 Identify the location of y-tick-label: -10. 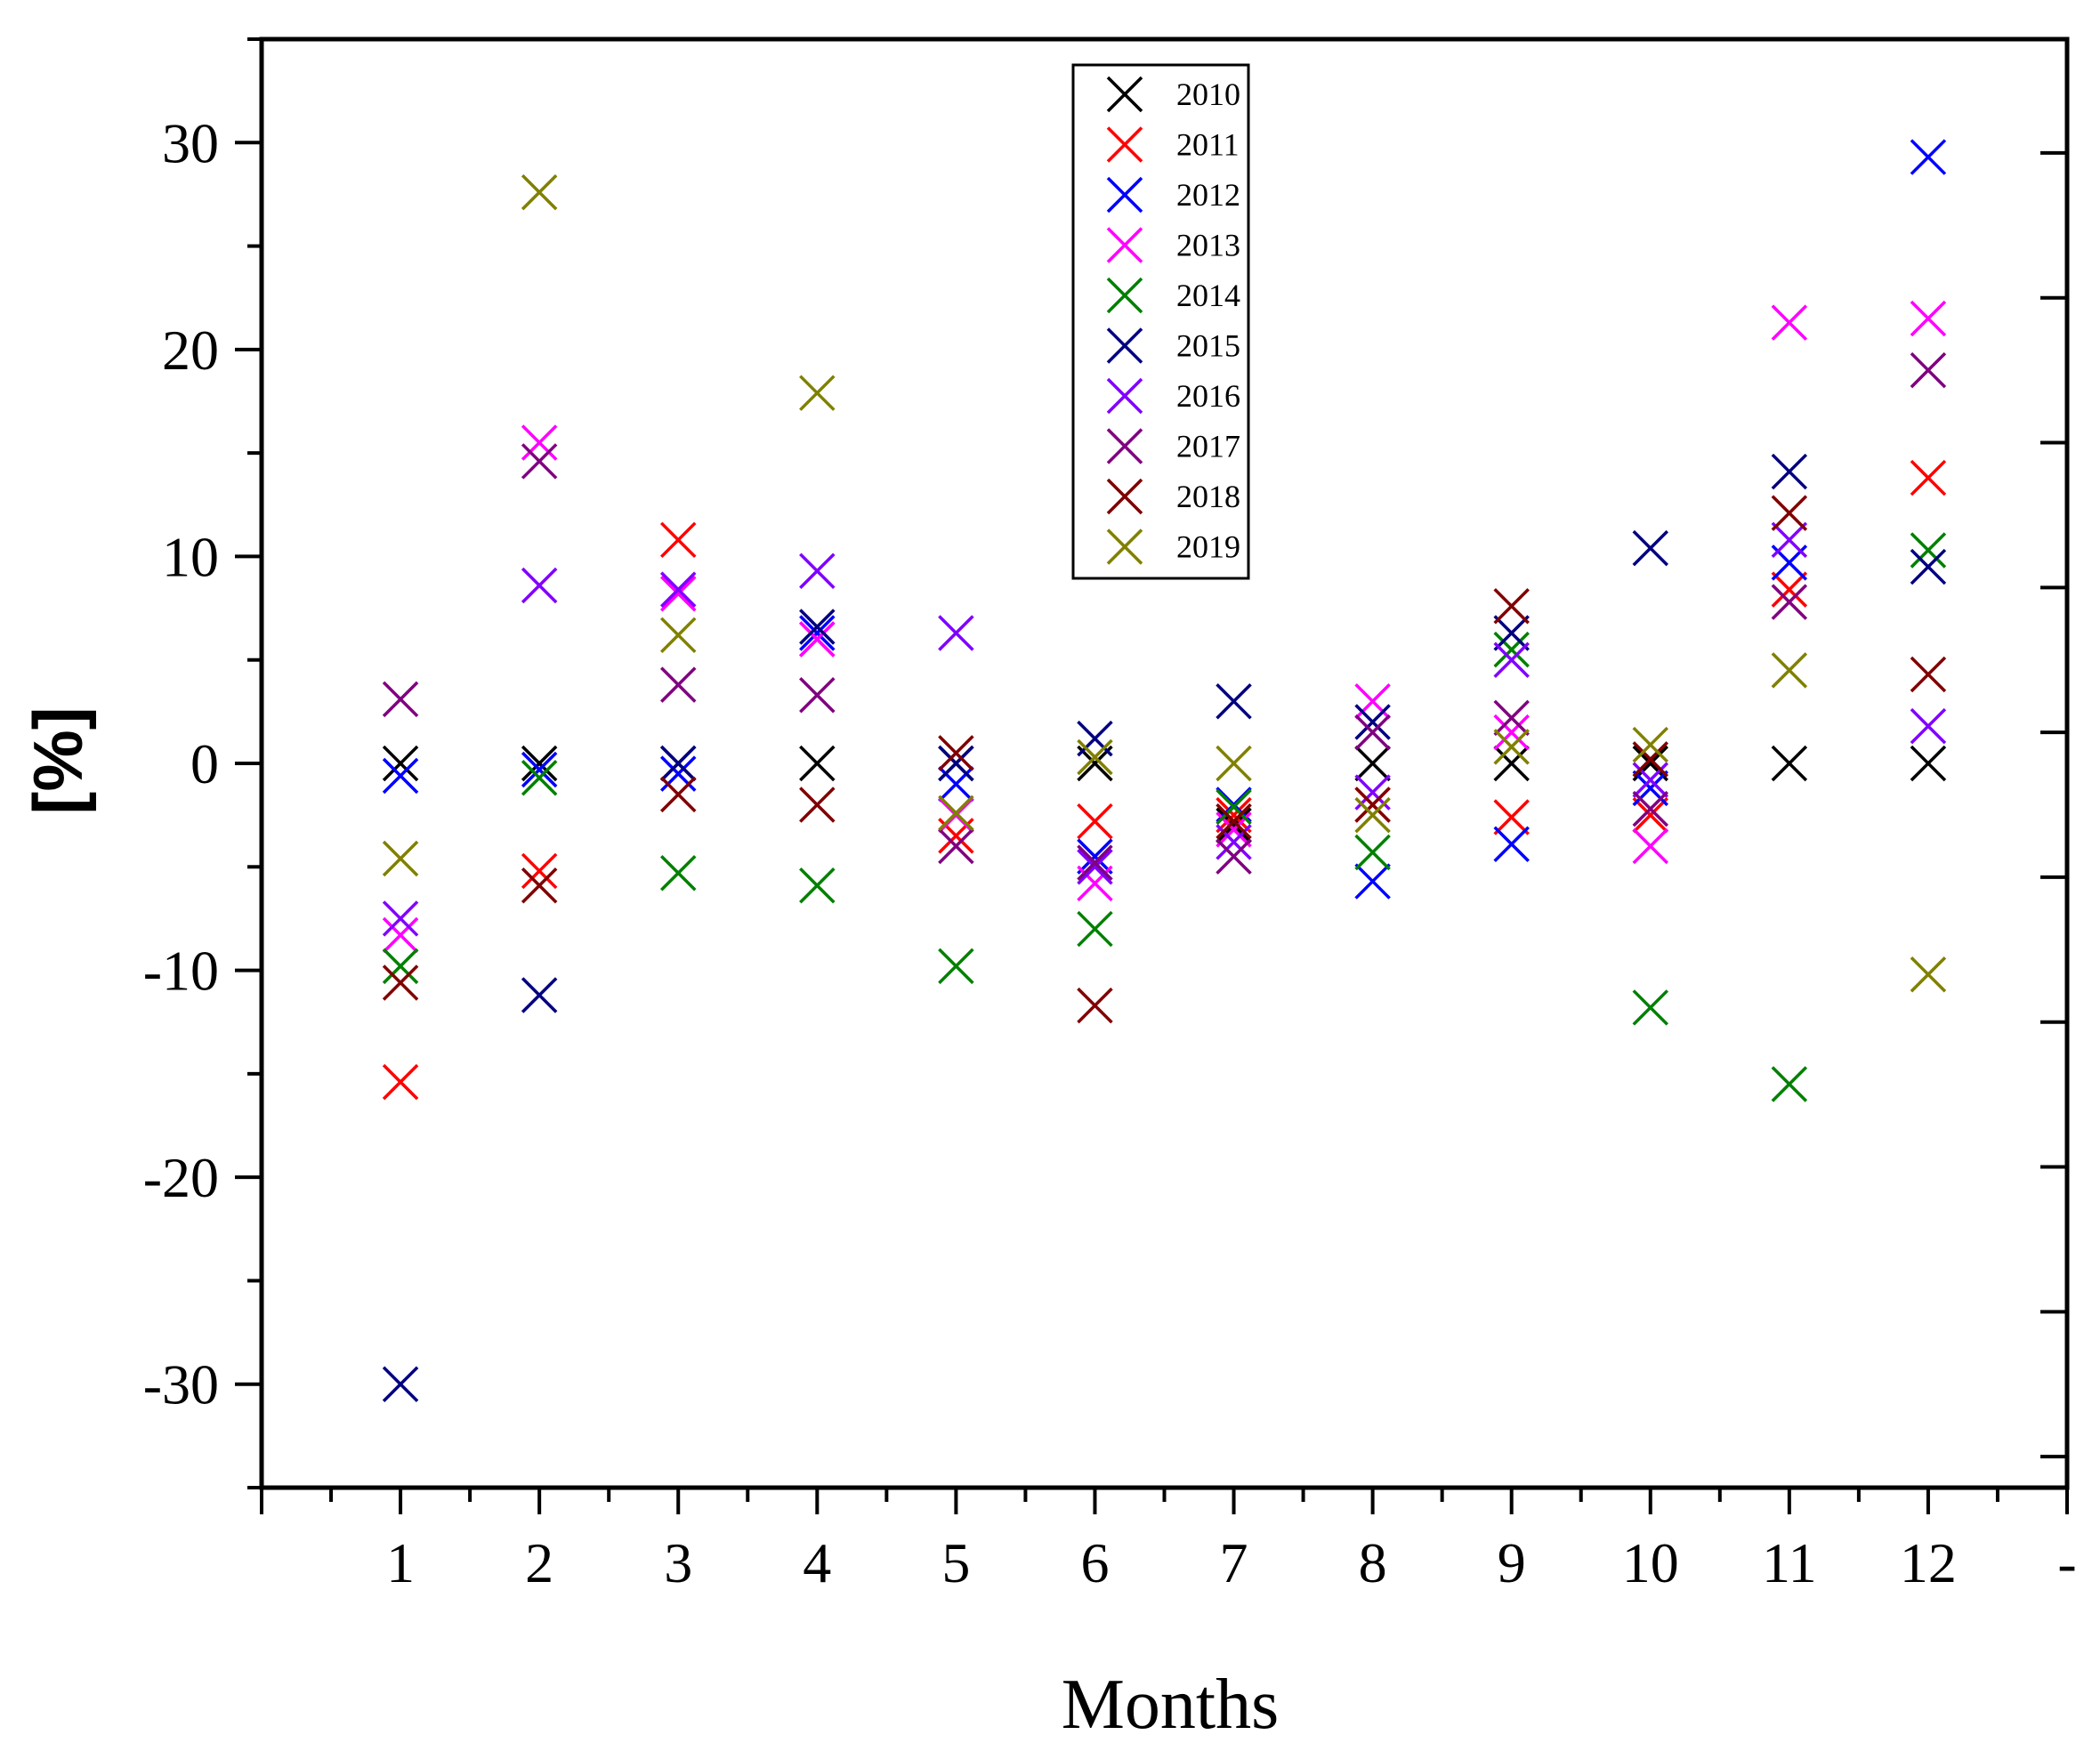
(181, 971).